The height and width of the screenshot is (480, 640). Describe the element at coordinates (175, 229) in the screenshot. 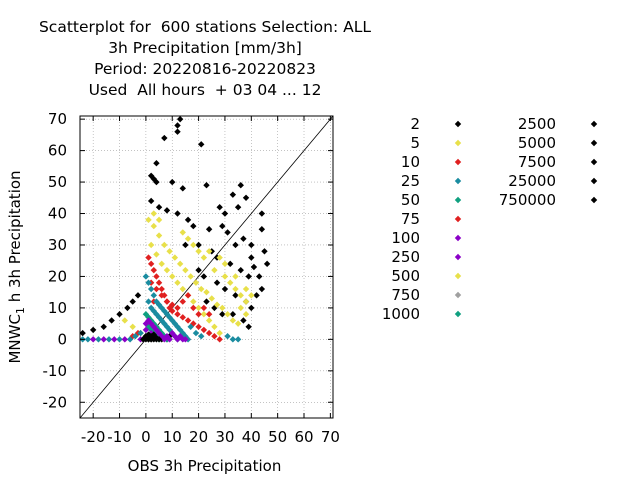

I see `data-points` at that location.